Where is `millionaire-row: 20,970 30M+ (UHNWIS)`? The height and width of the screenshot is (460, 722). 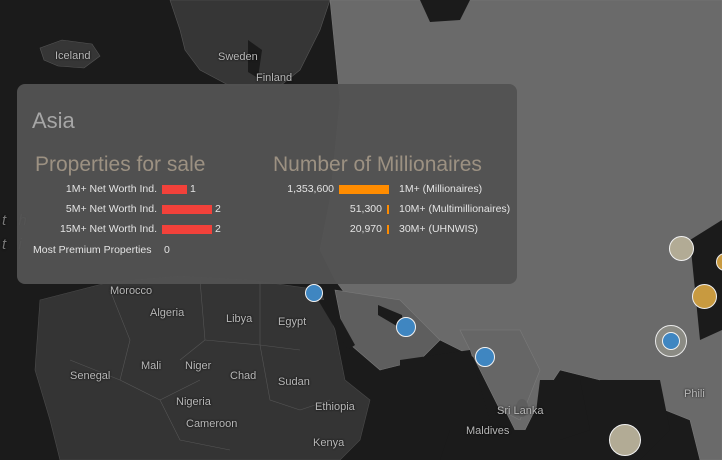
millionaire-row: 20,970 30M+ (UHNWIS) is located at coordinates (384, 230).